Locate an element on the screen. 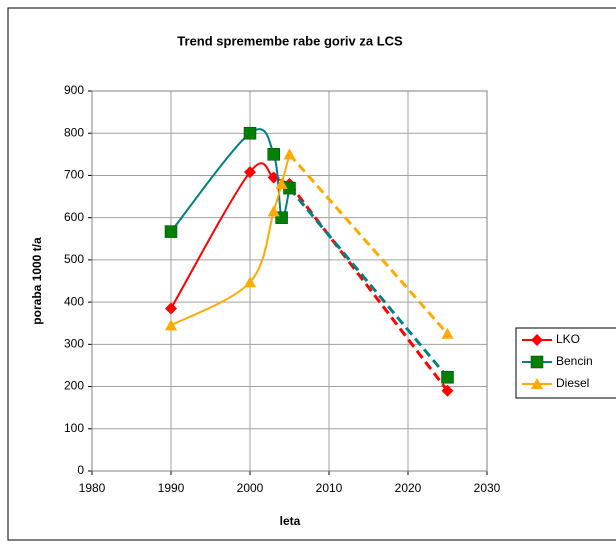 This screenshot has width=616, height=545. chart-title: Trend spremembe rabe goriv za LCS is located at coordinates (290, 40).